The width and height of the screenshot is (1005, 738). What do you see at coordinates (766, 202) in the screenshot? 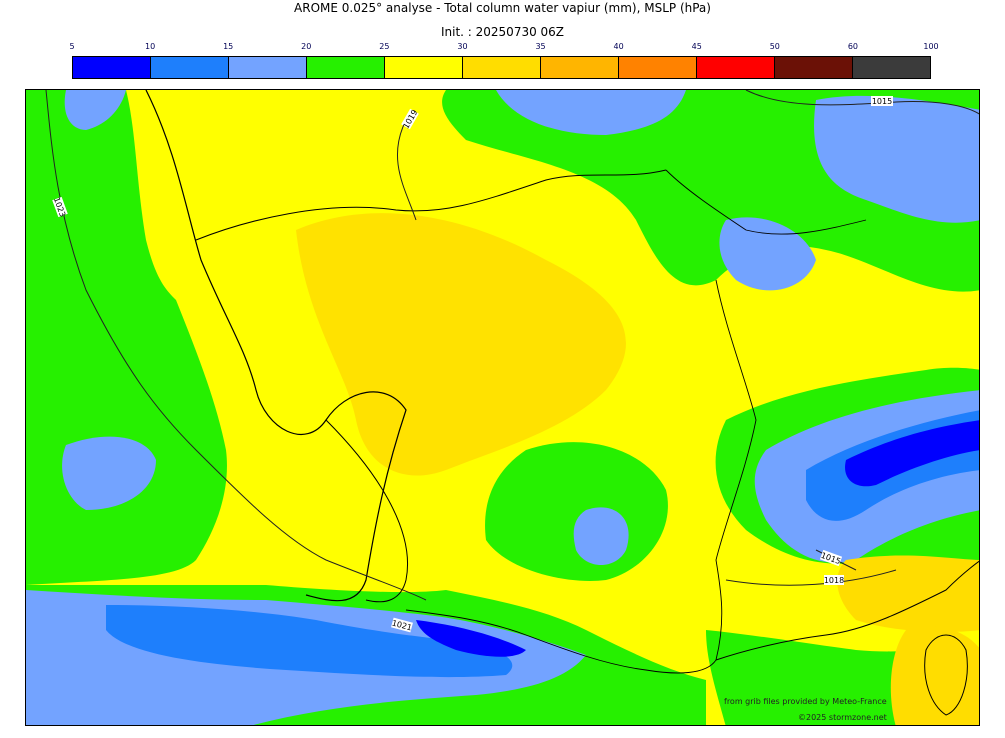
I see `border-north` at bounding box center [766, 202].